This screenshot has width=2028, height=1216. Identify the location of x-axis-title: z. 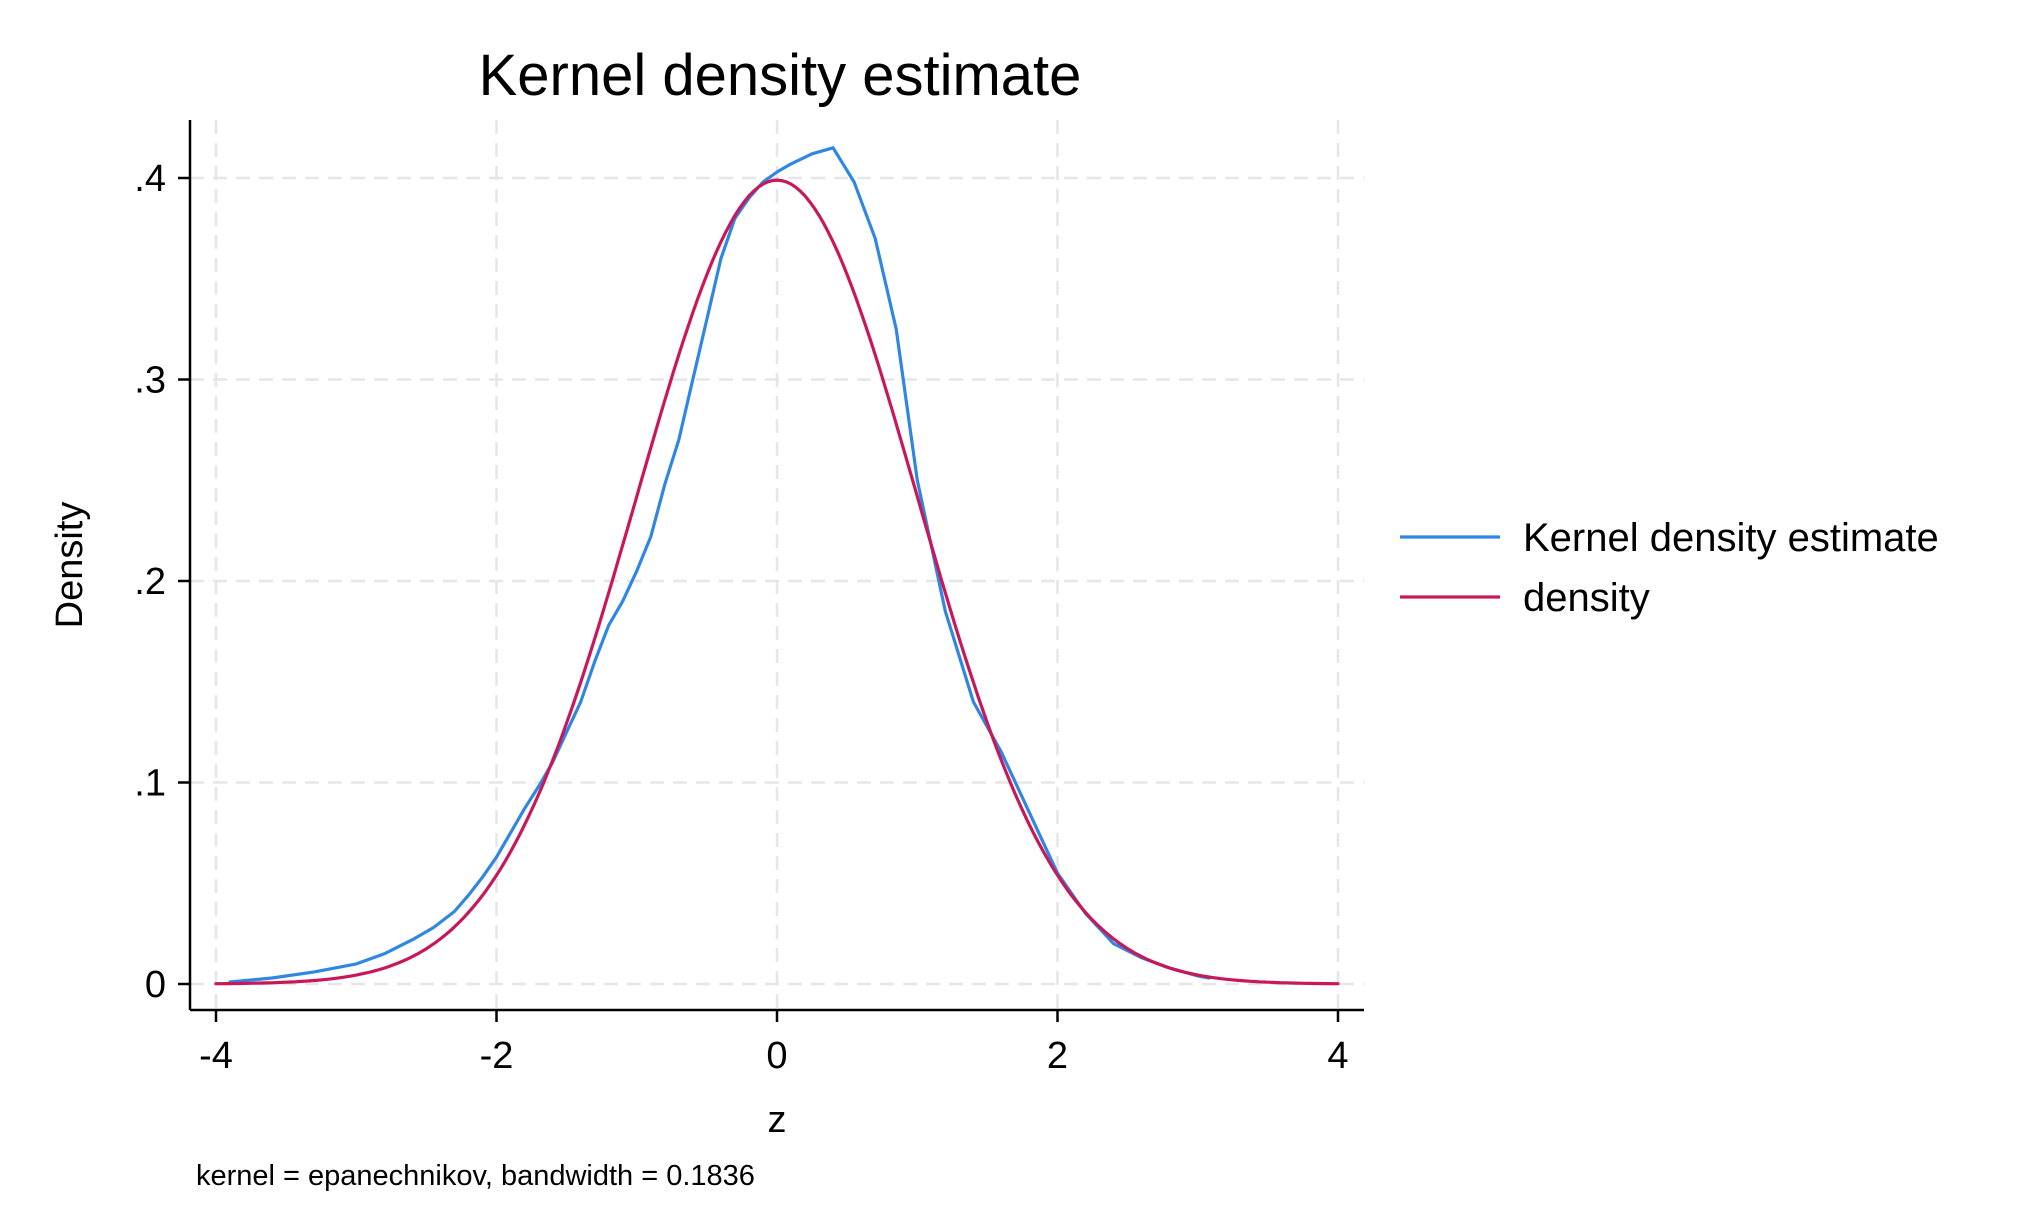
(777, 1120).